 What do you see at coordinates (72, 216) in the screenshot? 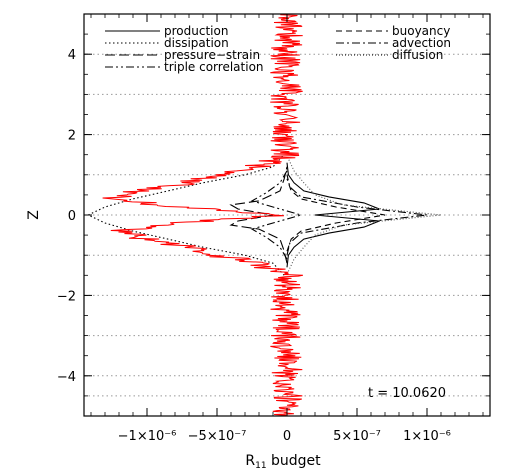
I see `y-tick-label-2: 0` at bounding box center [72, 216].